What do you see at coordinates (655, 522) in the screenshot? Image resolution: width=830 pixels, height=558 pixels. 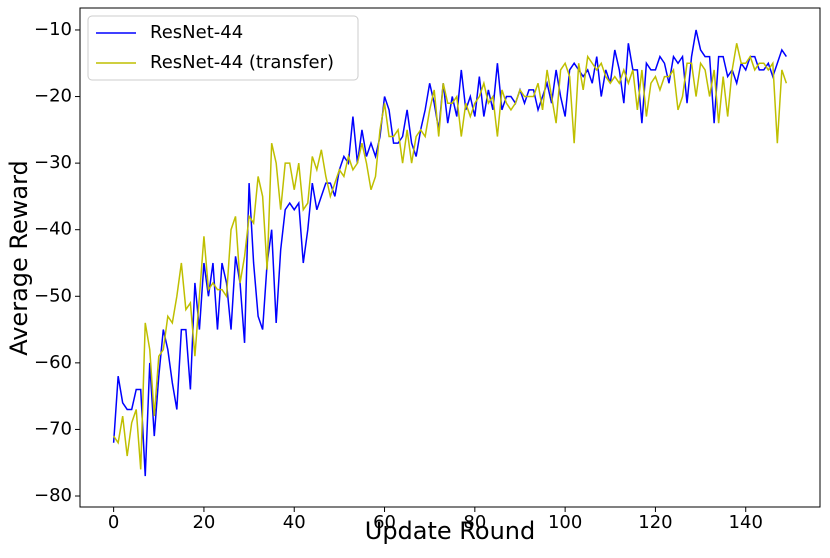 I see `x-tick-label: 120` at bounding box center [655, 522].